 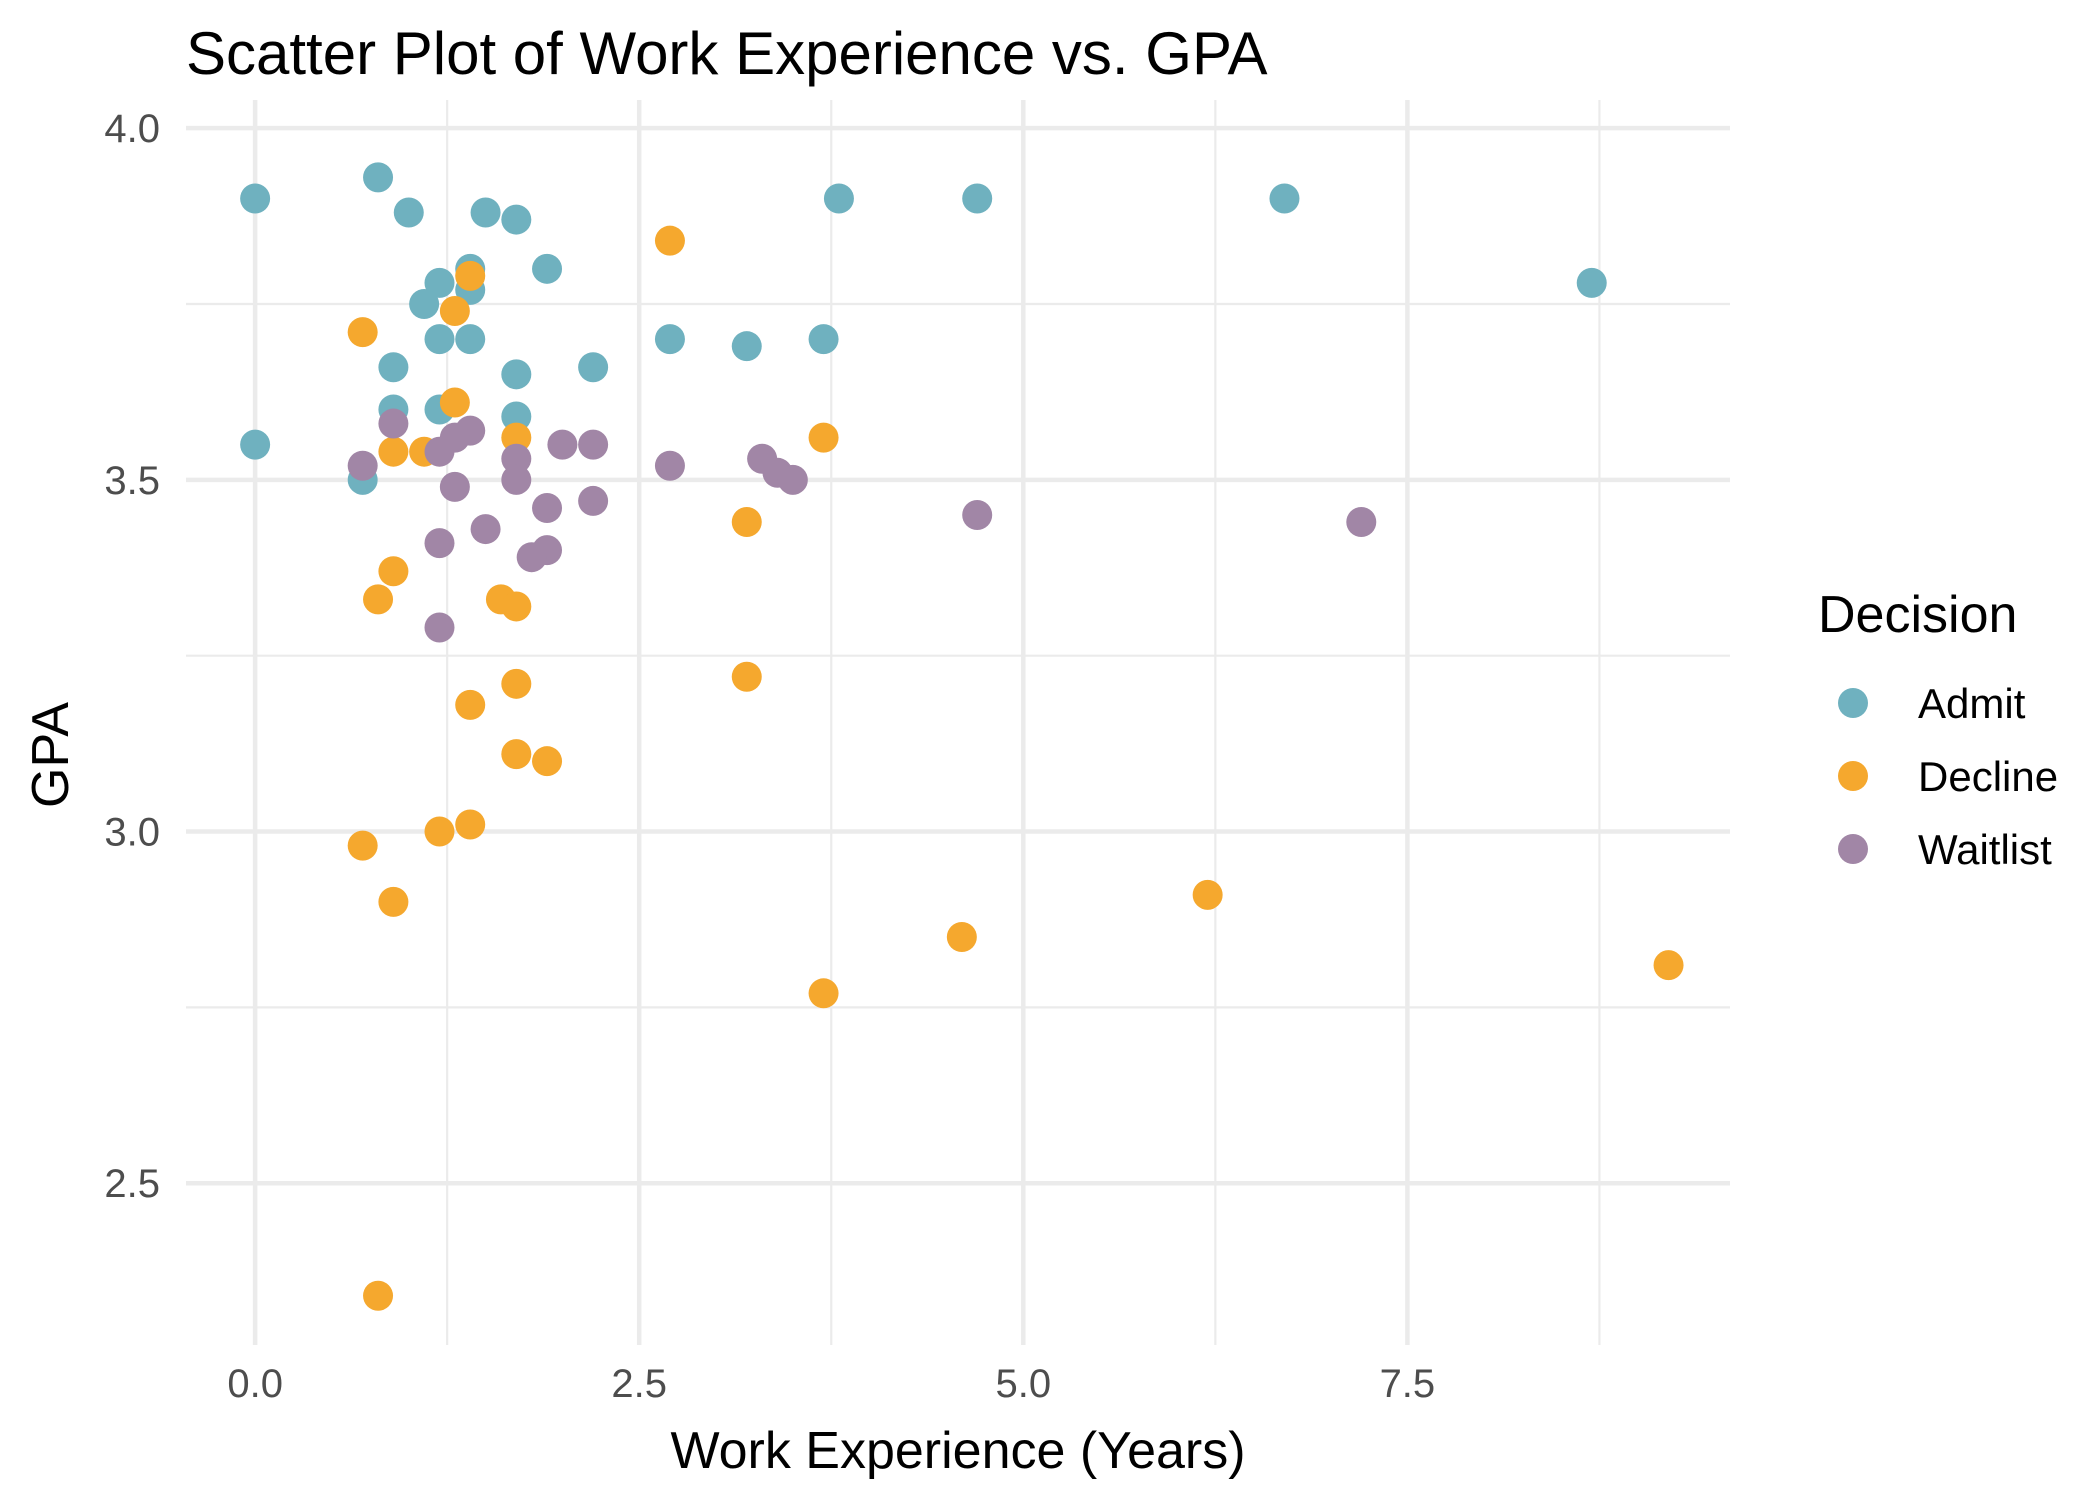 I want to click on x-tick-label: 2.5, so click(x=639, y=1384).